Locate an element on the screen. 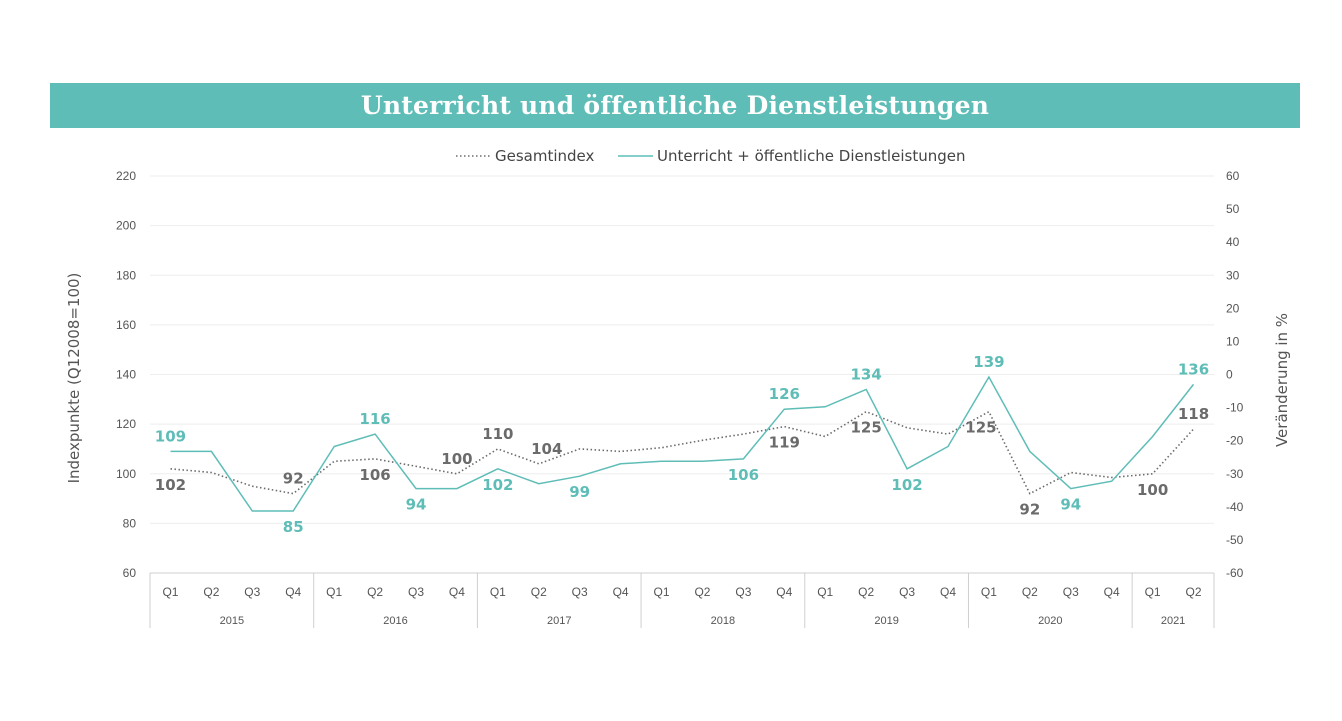 The height and width of the screenshot is (721, 1342). x-year-label: 2020 is located at coordinates (1050, 621).